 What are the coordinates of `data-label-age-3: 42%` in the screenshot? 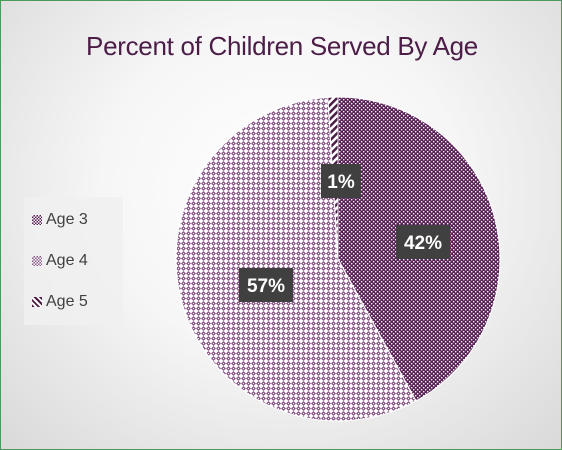 It's located at (423, 242).